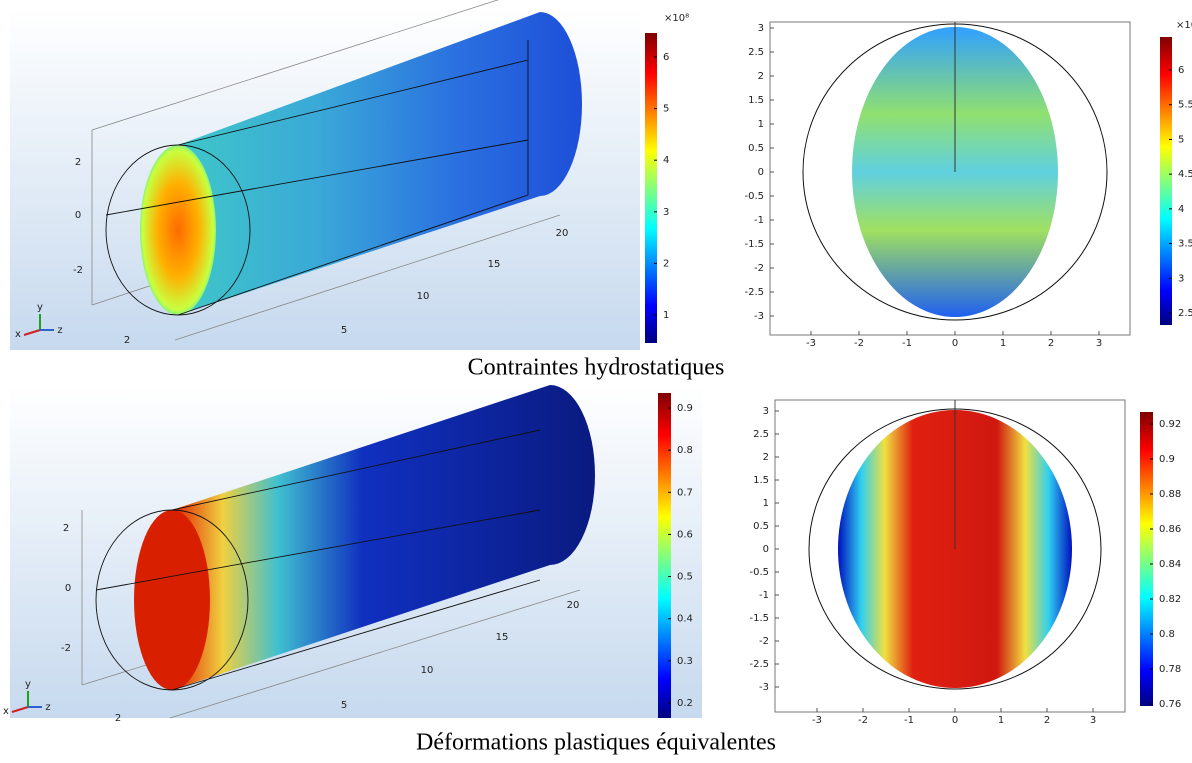 The height and width of the screenshot is (763, 1192). I want to click on colorbar-tick-label: 0.7, so click(685, 492).